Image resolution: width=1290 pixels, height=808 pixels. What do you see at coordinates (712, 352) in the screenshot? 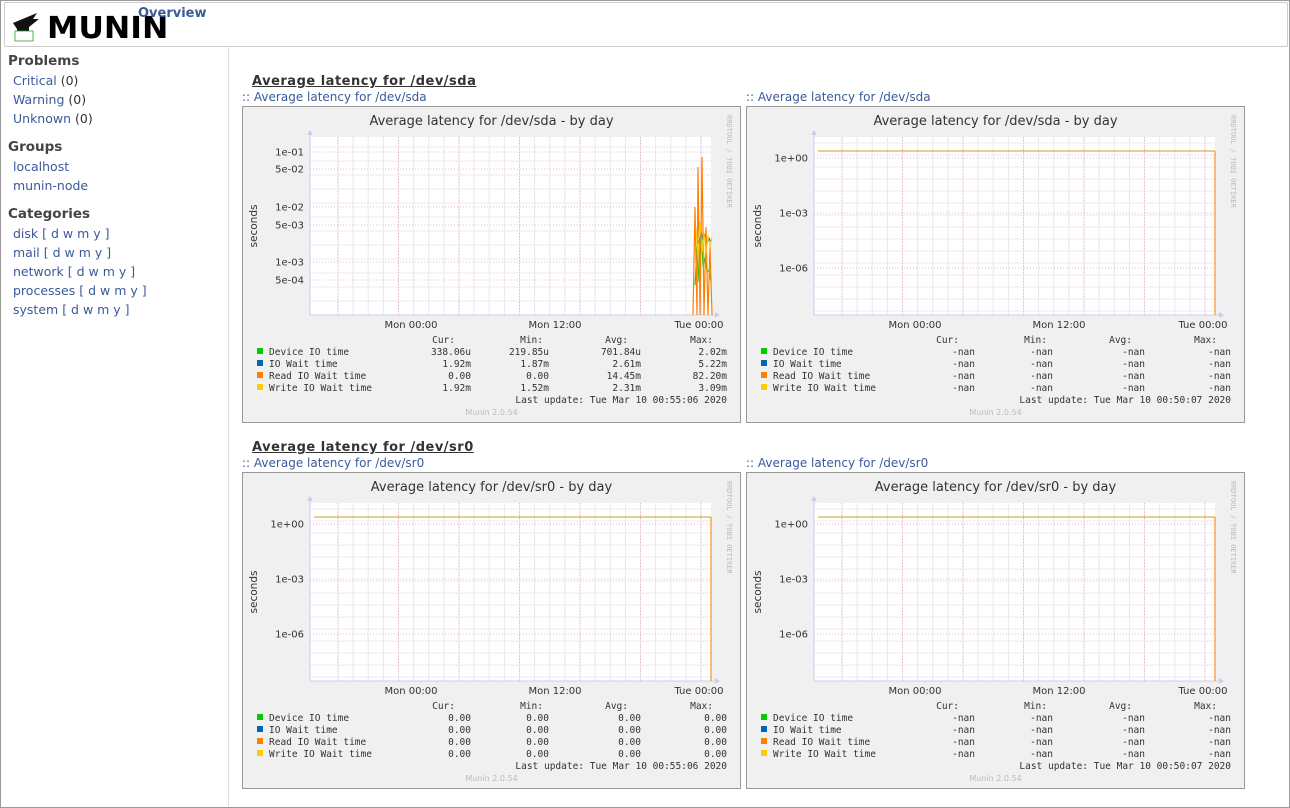
I see `legend-value-max: 2.02m` at bounding box center [712, 352].